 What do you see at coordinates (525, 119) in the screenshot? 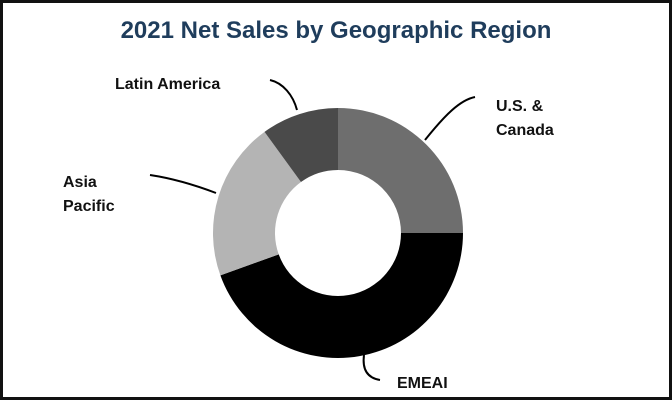
I see `label-us-canada: U.S. & Canada` at bounding box center [525, 119].